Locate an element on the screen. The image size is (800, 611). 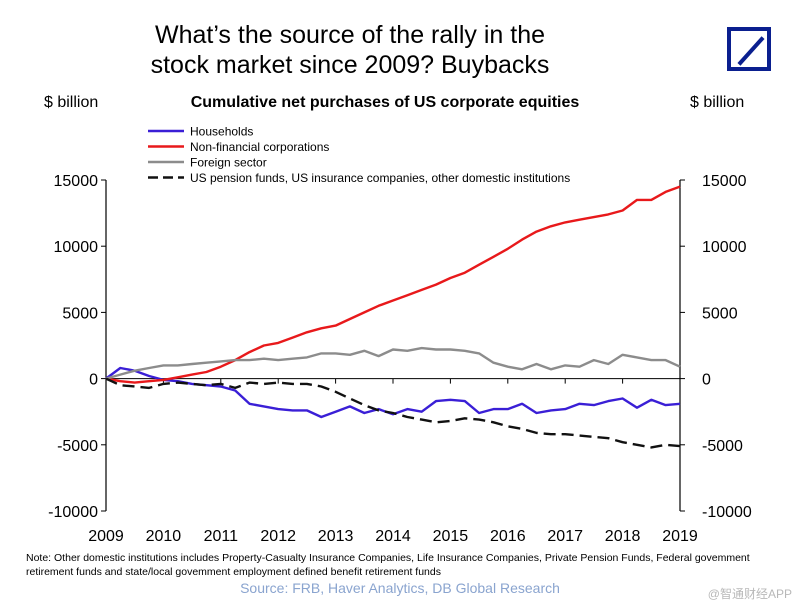
y-tick-label-right: 5000 is located at coordinates (720, 313).